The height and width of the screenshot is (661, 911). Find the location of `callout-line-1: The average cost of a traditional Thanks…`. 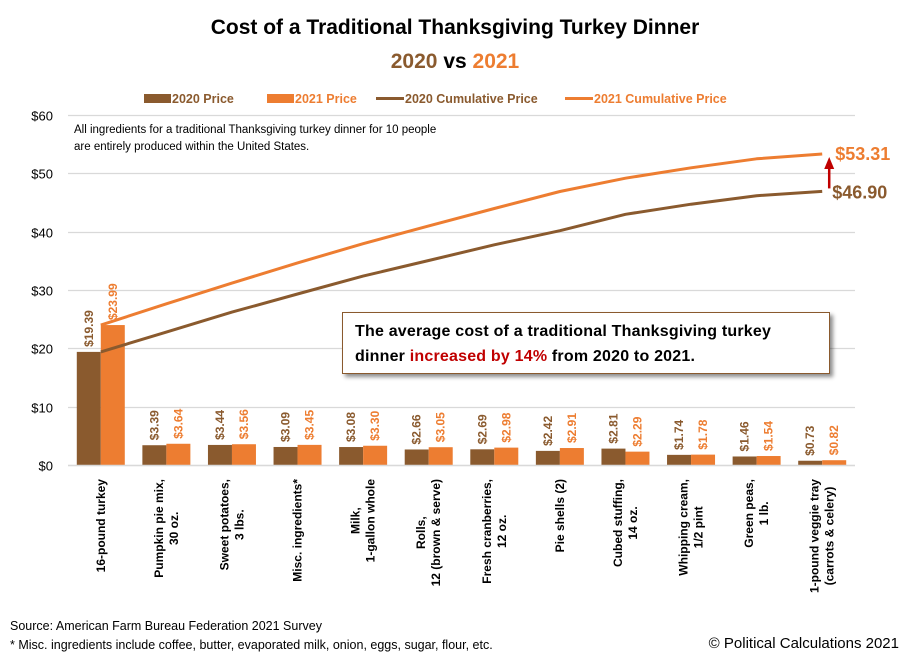

callout-line-1: The average cost of a traditional Thanks… is located at coordinates (563, 331).